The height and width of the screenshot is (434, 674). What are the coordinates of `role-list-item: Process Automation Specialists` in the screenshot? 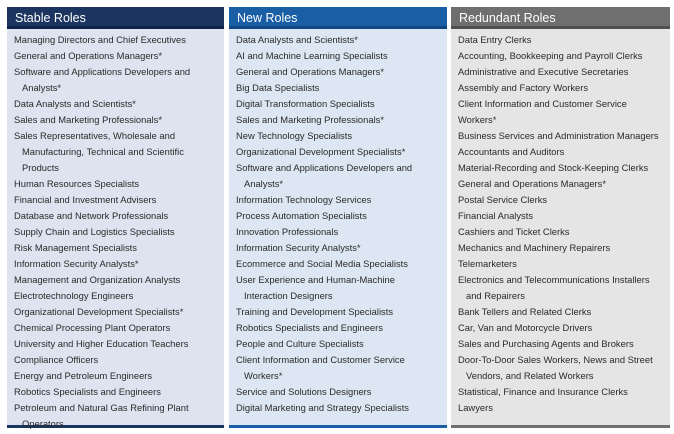 It's located at (338, 216).